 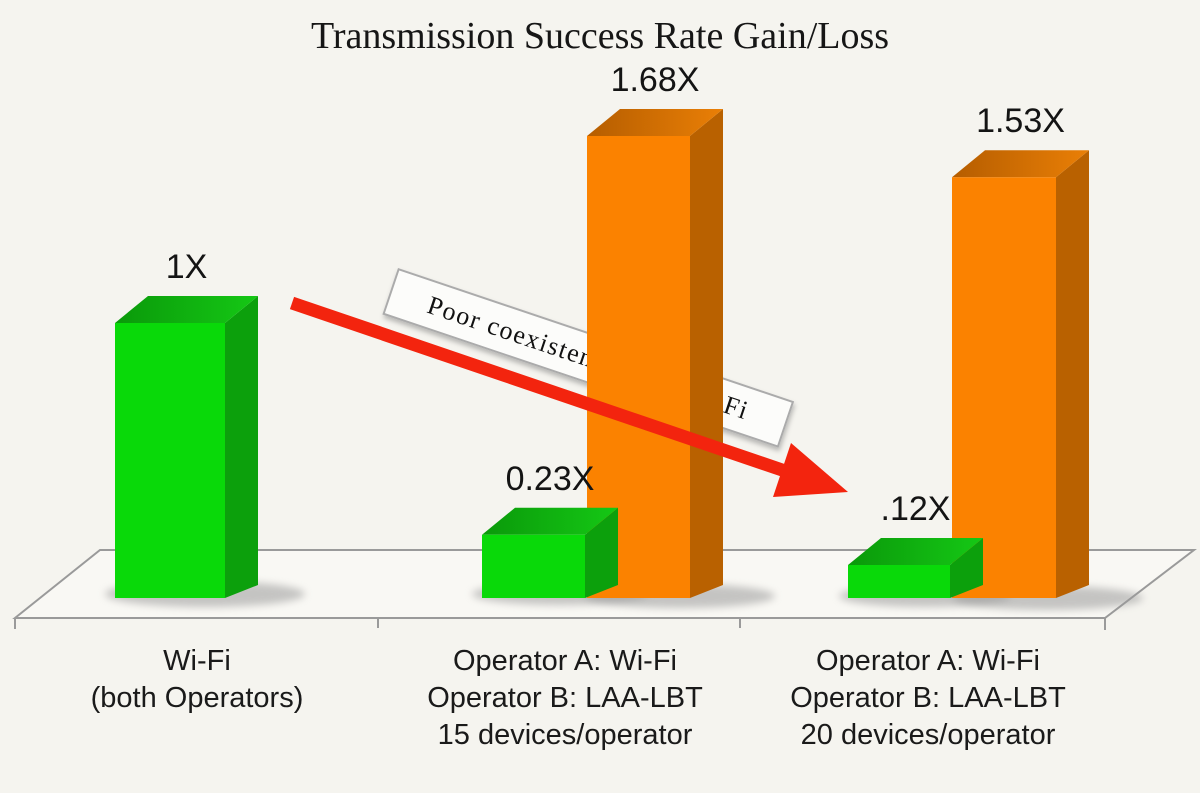 What do you see at coordinates (600, 36) in the screenshot?
I see `chart-title: Transmission Success Rate Gain/Loss` at bounding box center [600, 36].